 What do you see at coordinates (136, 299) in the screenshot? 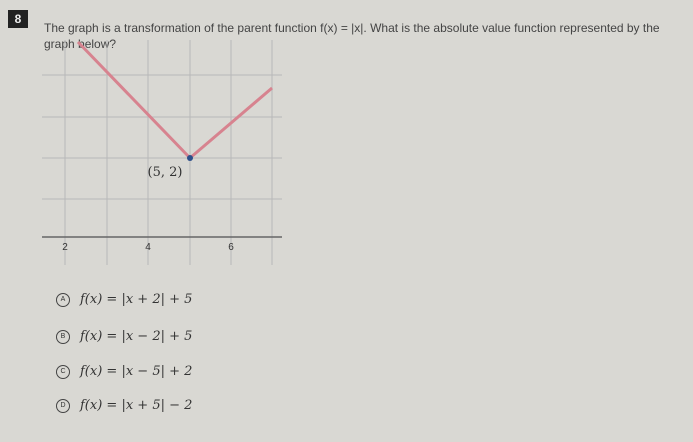
I see `option-text: f(x) = |x + 2| + 5` at bounding box center [136, 299].